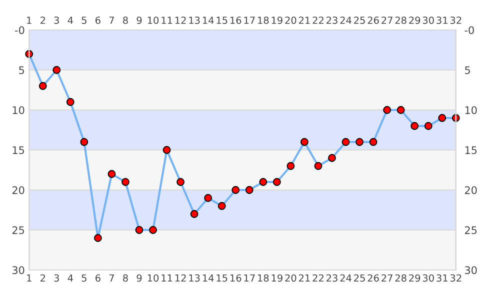 The width and height of the screenshot is (485, 300). What do you see at coordinates (21, 70) in the screenshot?
I see `y-tick-label: 5` at bounding box center [21, 70].